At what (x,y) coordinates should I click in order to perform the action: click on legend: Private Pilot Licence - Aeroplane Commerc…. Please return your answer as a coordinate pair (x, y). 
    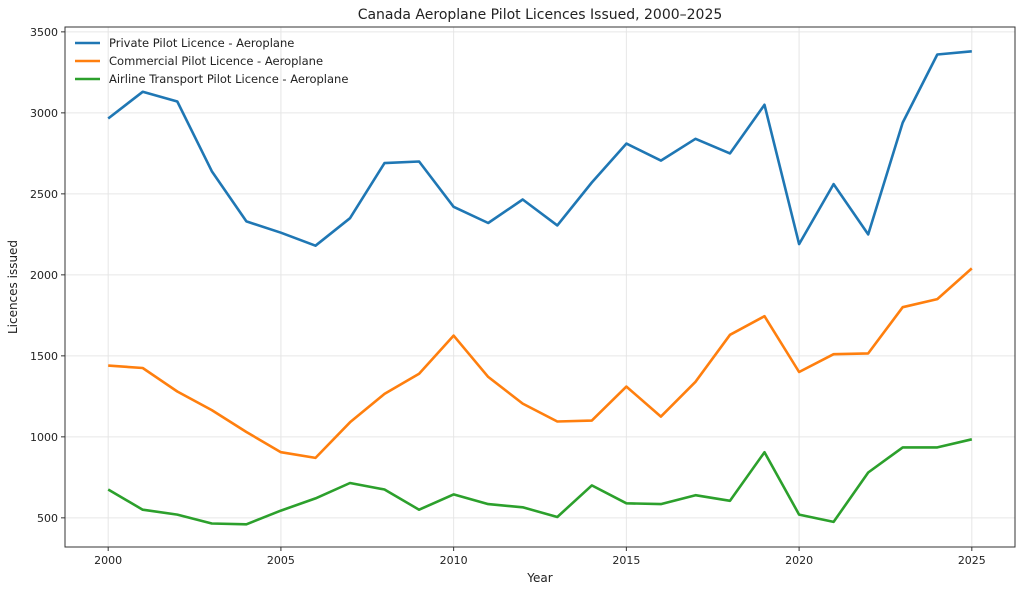
    Looking at the image, I should click on (211, 61).